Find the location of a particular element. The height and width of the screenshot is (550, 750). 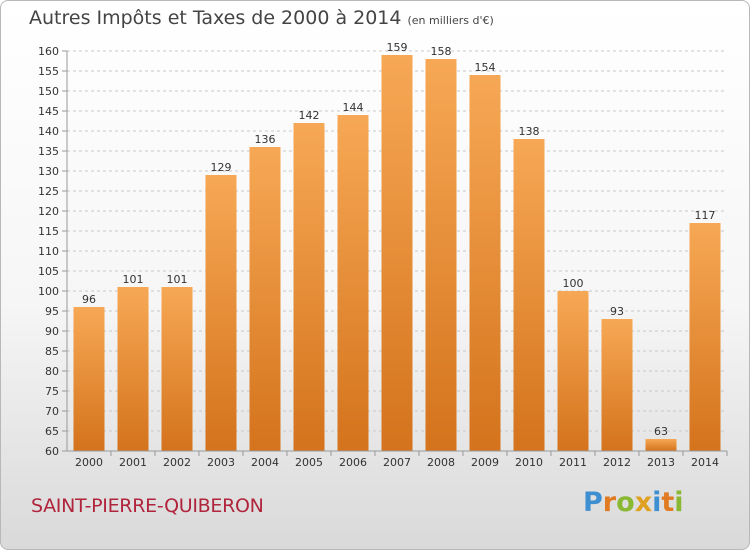

y-tick-label: 90 is located at coordinates (52, 331).